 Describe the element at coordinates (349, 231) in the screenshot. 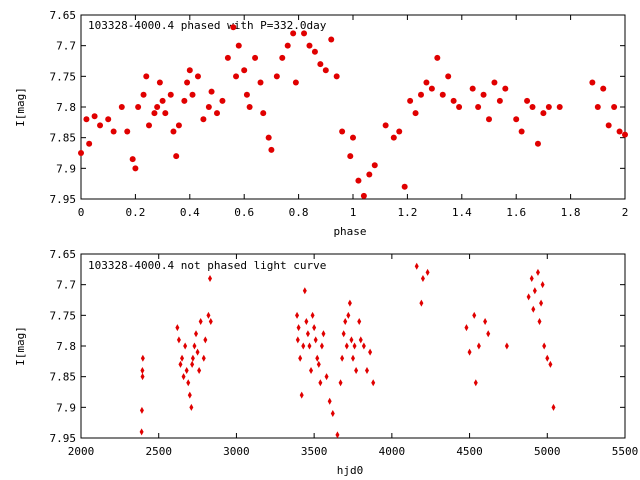

I see `x-axis-label: phase` at that location.